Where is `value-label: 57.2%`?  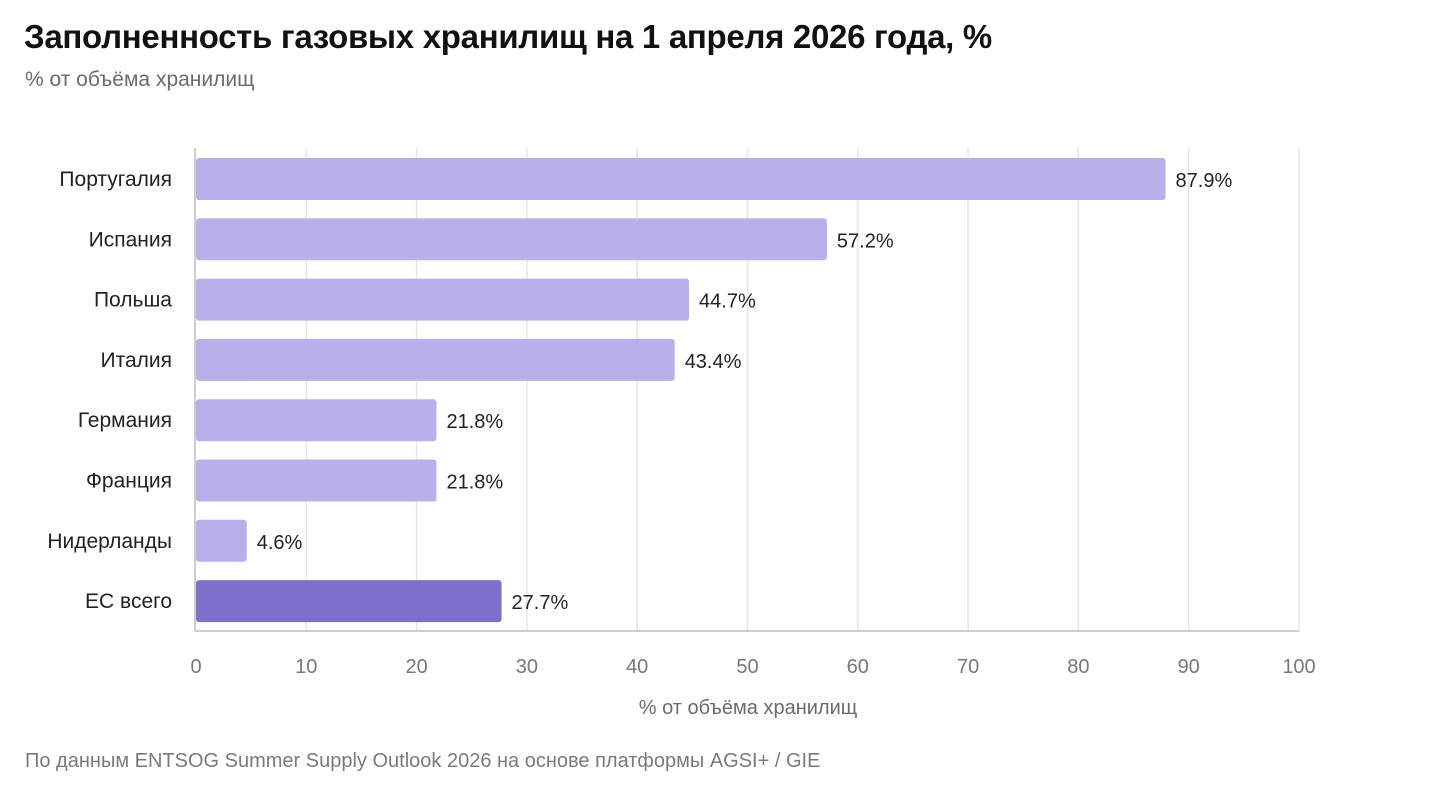
value-label: 57.2% is located at coordinates (865, 241).